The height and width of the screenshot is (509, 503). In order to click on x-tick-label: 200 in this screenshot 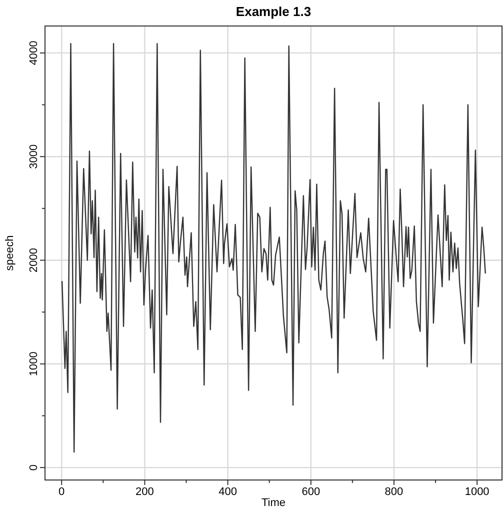, I will do `click(145, 492)`.